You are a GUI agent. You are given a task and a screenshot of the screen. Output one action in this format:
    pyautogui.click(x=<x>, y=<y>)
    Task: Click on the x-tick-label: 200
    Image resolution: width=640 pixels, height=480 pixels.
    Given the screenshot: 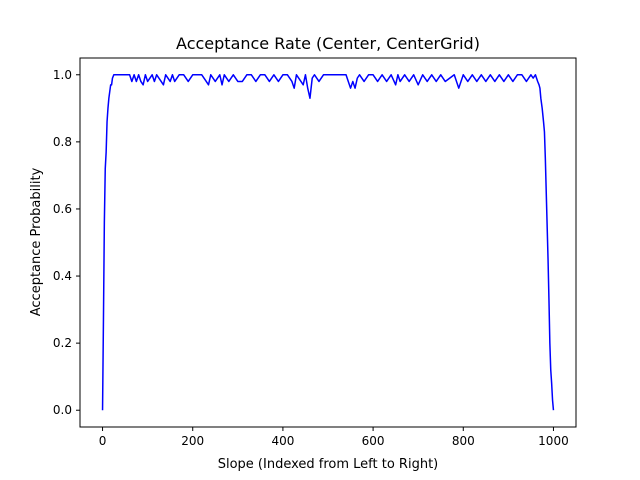 What is the action you would take?
    pyautogui.click(x=192, y=441)
    